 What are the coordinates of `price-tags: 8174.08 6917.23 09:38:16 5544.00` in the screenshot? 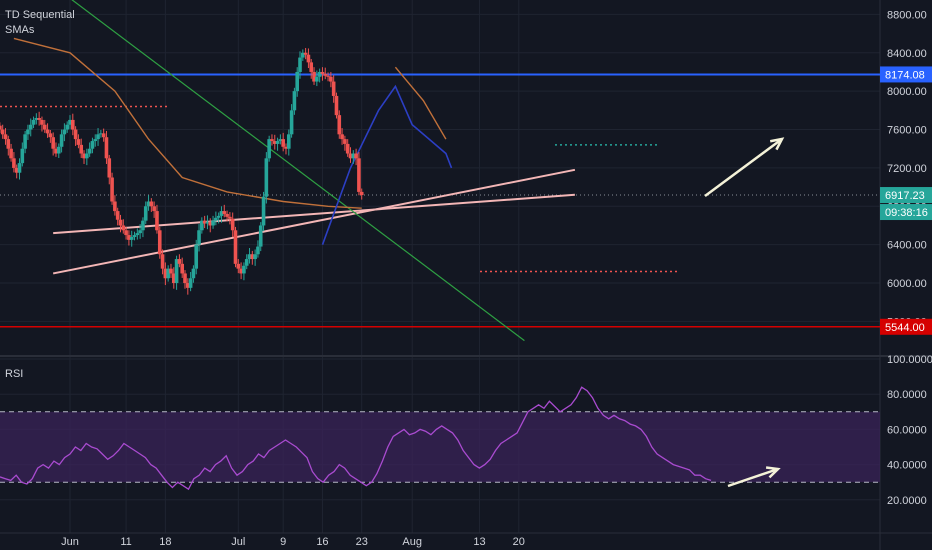 It's located at (906, 200).